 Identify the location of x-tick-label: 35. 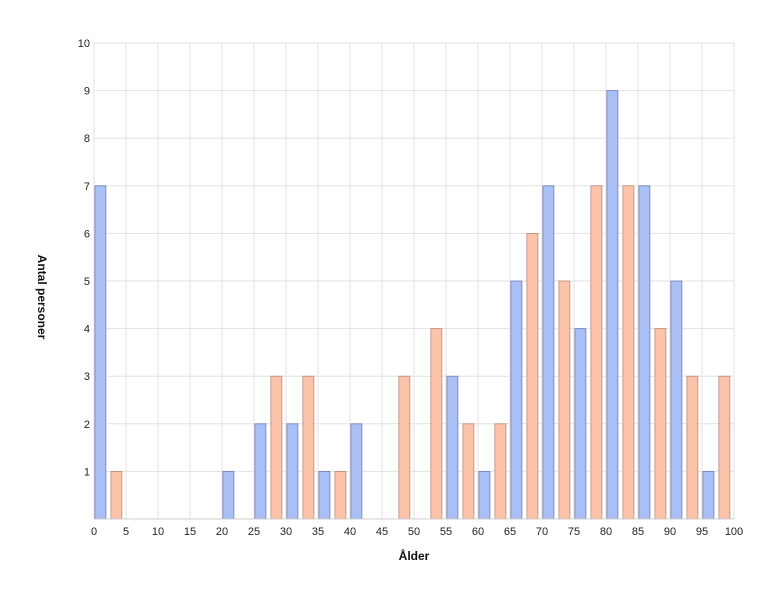
(318, 532).